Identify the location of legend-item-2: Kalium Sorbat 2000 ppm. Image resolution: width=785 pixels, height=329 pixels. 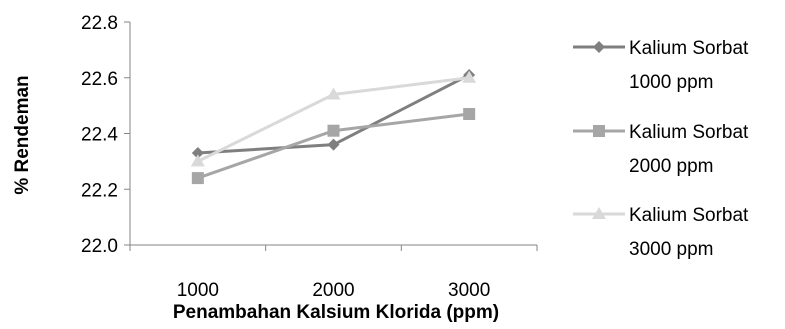
(661, 149).